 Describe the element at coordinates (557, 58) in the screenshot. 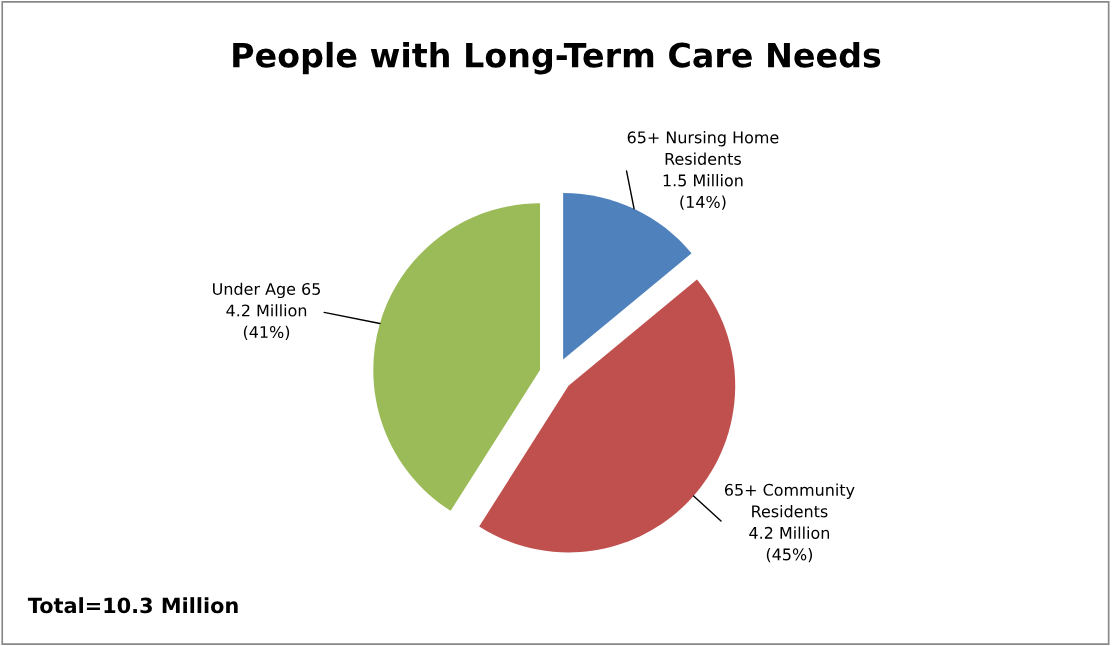

I see `chart-title: People with Long-Term Care Needs` at that location.